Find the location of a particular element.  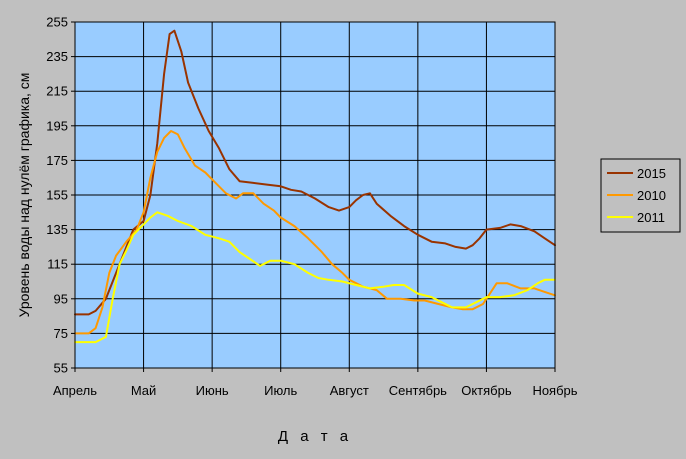

x-tick-label: Ноябрь is located at coordinates (554, 390).